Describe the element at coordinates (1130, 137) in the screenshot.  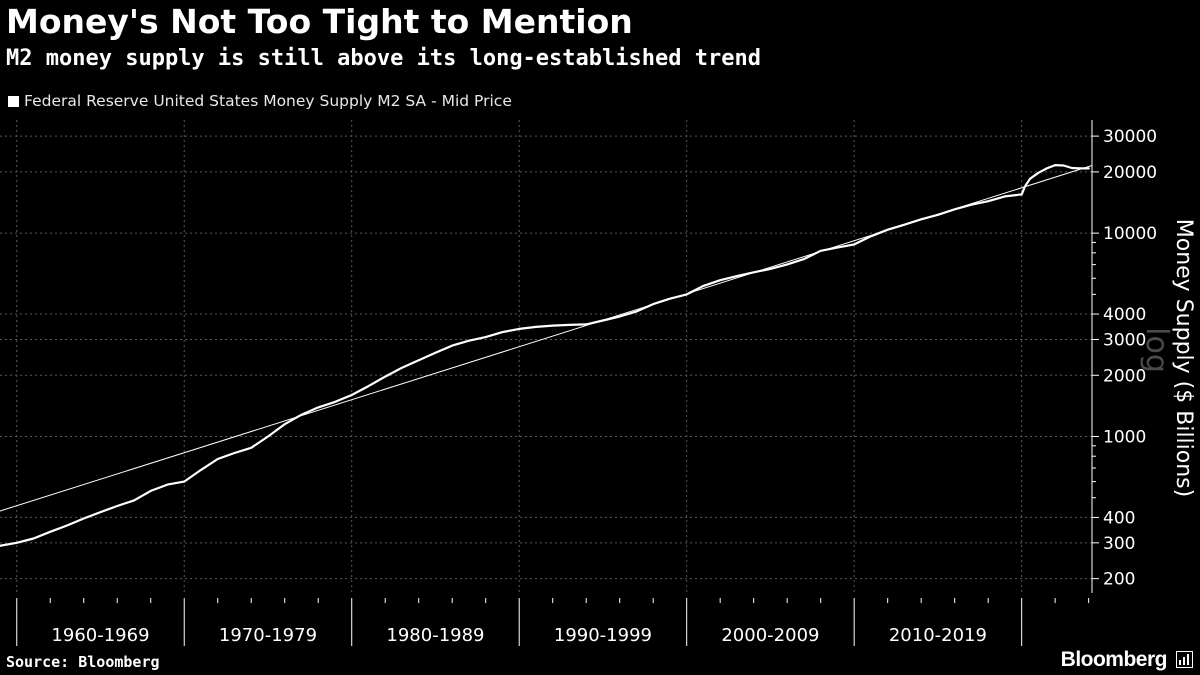
I see `y-tick-label: 30000` at that location.